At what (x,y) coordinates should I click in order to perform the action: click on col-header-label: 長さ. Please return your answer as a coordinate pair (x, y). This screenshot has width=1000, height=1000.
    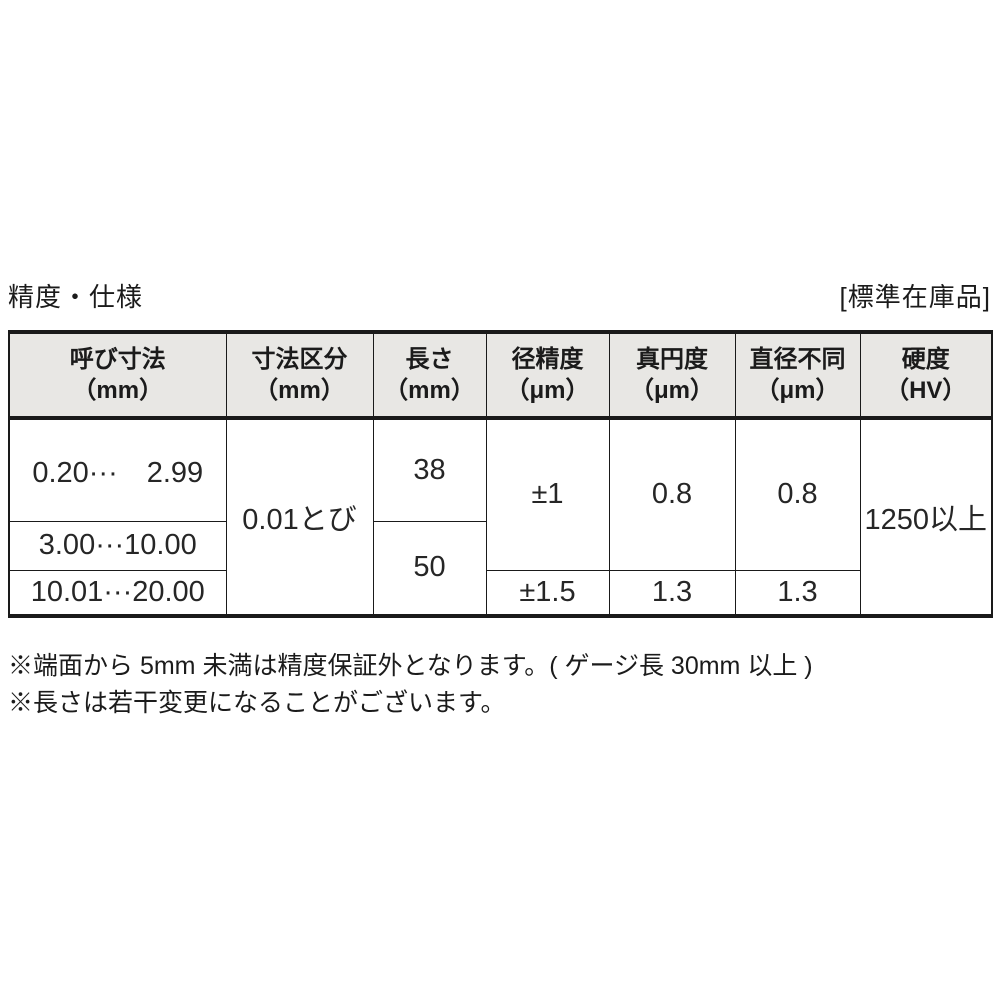
    Looking at the image, I should click on (429, 359).